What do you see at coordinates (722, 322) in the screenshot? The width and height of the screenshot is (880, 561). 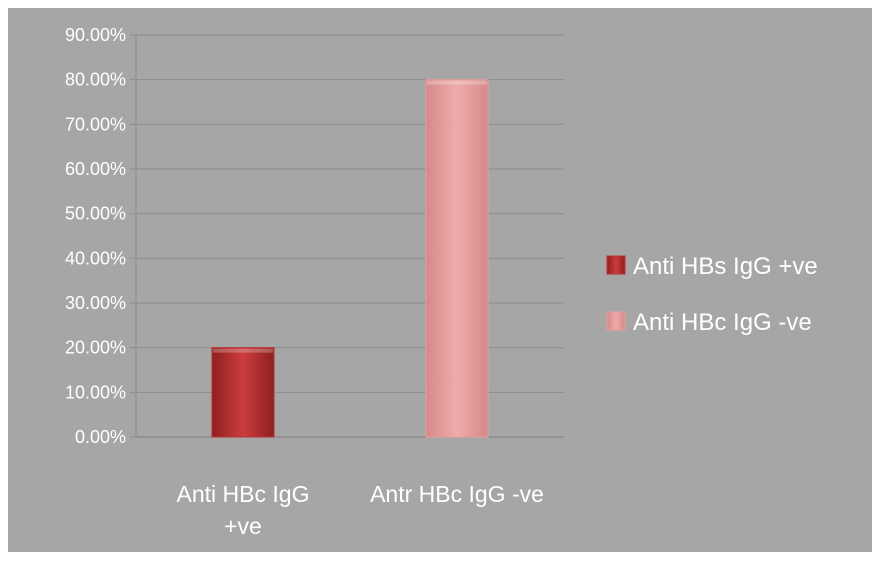 I see `legend-label: Anti HBc IgG -ve` at bounding box center [722, 322].